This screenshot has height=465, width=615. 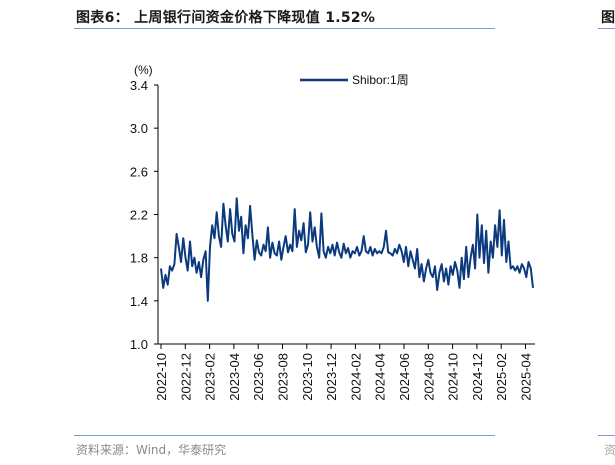 I want to click on x-tick-label: 2024-12, so click(x=477, y=377).